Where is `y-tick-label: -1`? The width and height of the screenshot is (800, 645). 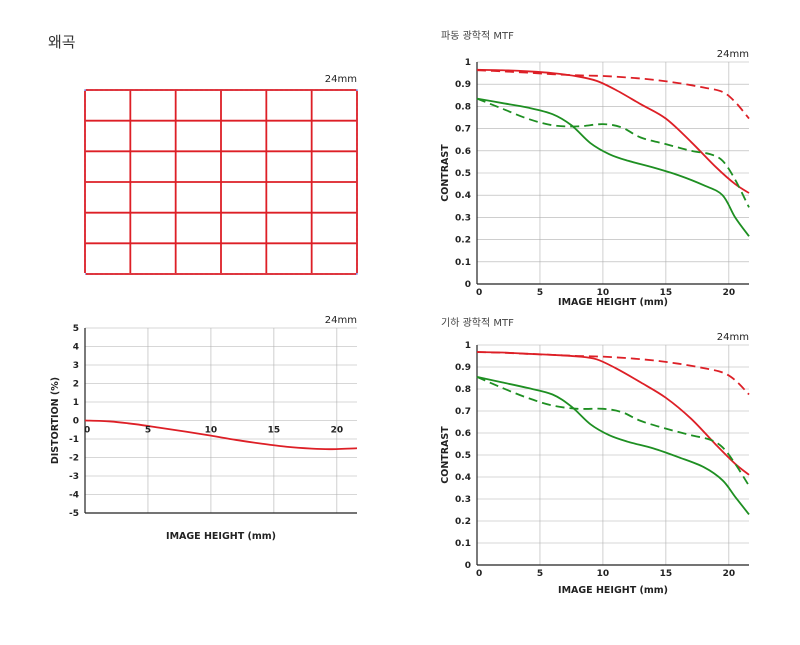 y-tick-label: -1 is located at coordinates (74, 440).